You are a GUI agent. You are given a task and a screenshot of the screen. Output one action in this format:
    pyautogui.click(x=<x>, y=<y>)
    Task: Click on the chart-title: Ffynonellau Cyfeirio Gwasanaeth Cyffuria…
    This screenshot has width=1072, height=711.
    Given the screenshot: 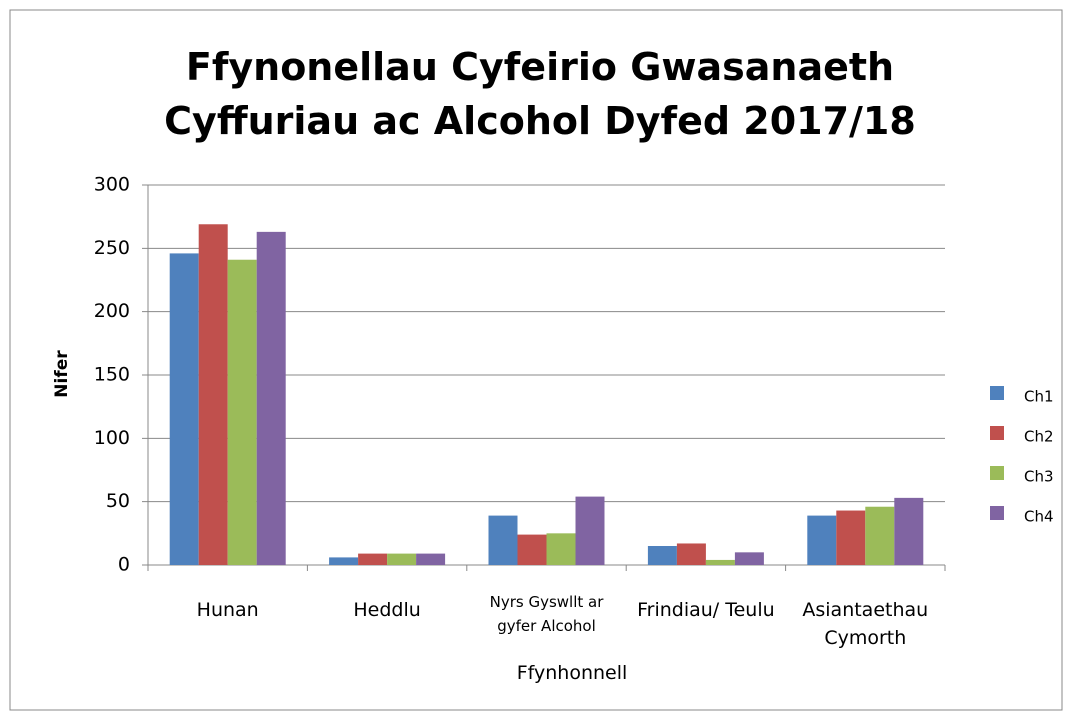 What is the action you would take?
    pyautogui.click(x=540, y=94)
    